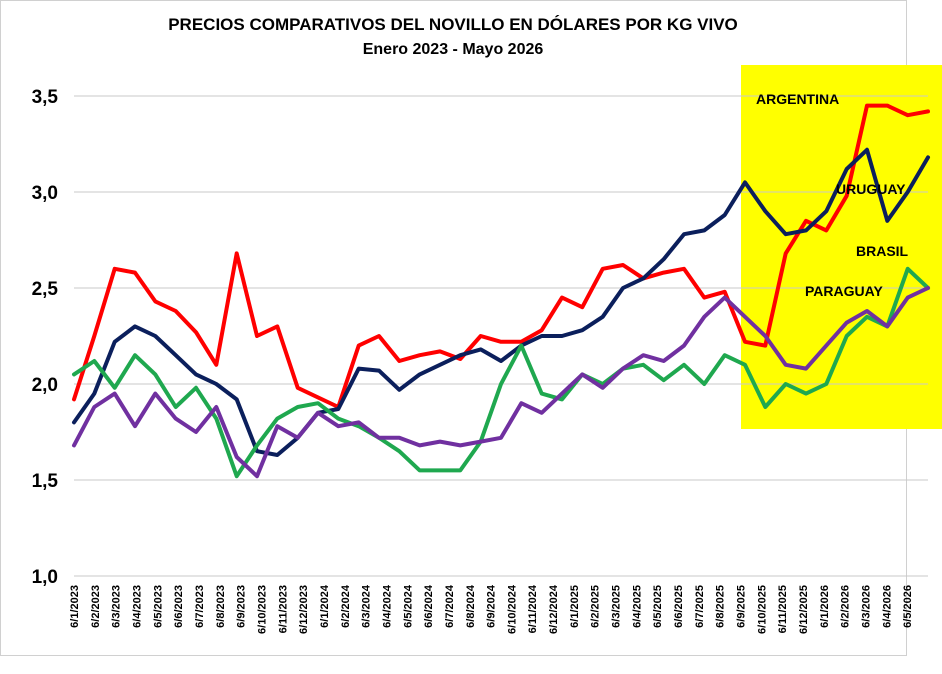 This screenshot has height=674, width=942. Describe the element at coordinates (325, 606) in the screenshot. I see `x-tick-label: 6/1/2024` at that location.